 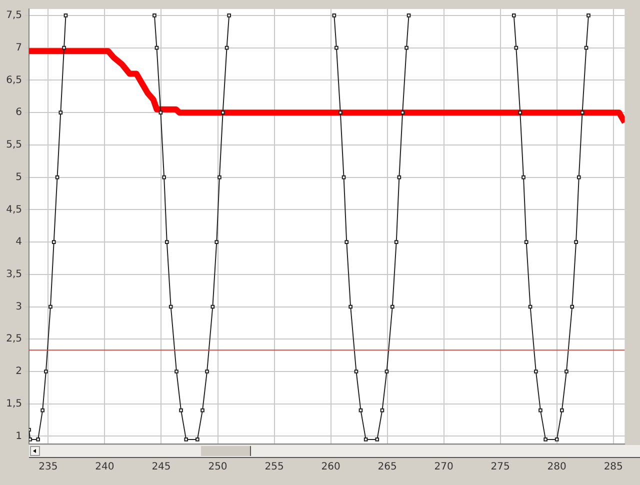 I want to click on y-tick-label: 1,5, so click(x=14, y=404).